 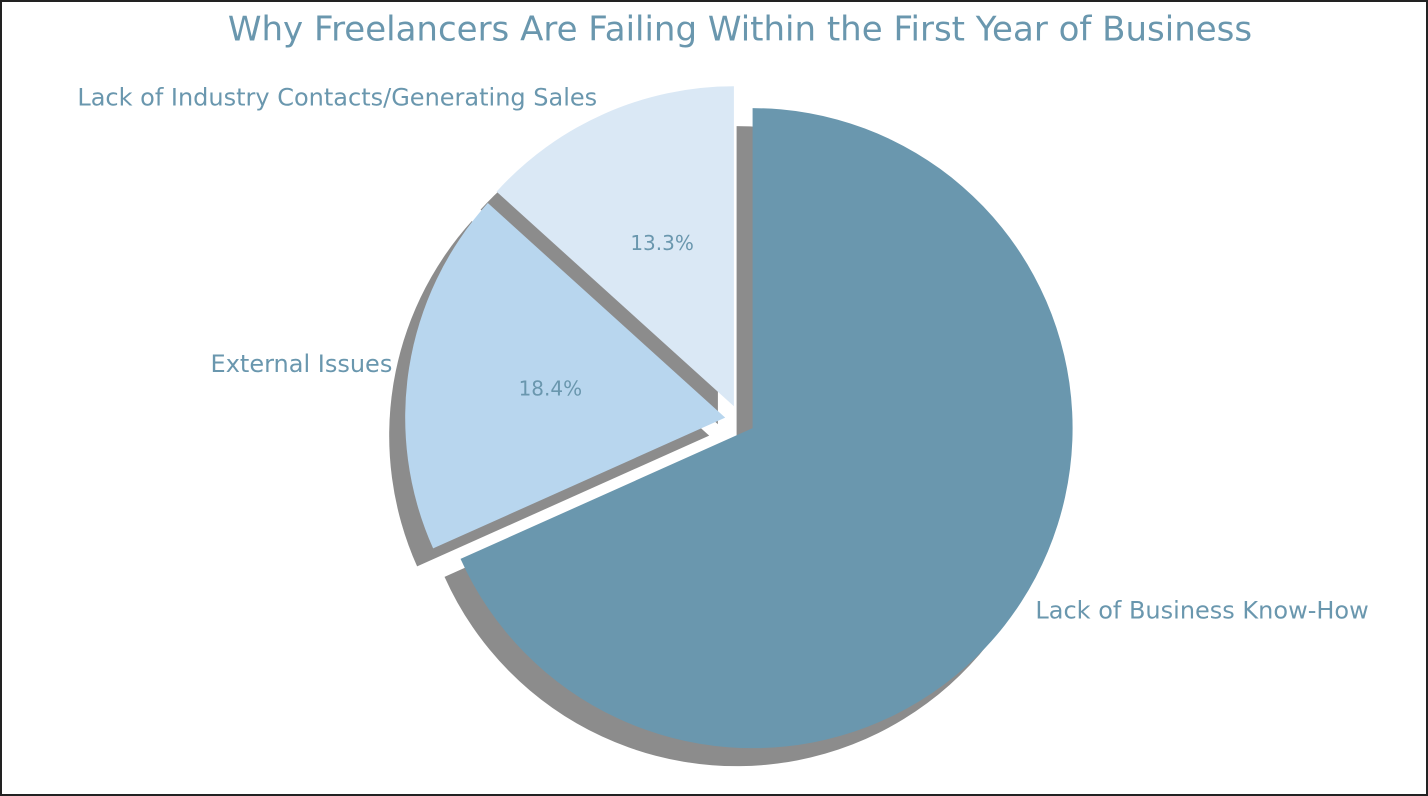 I want to click on slice-label: External Issues, so click(x=302, y=364).